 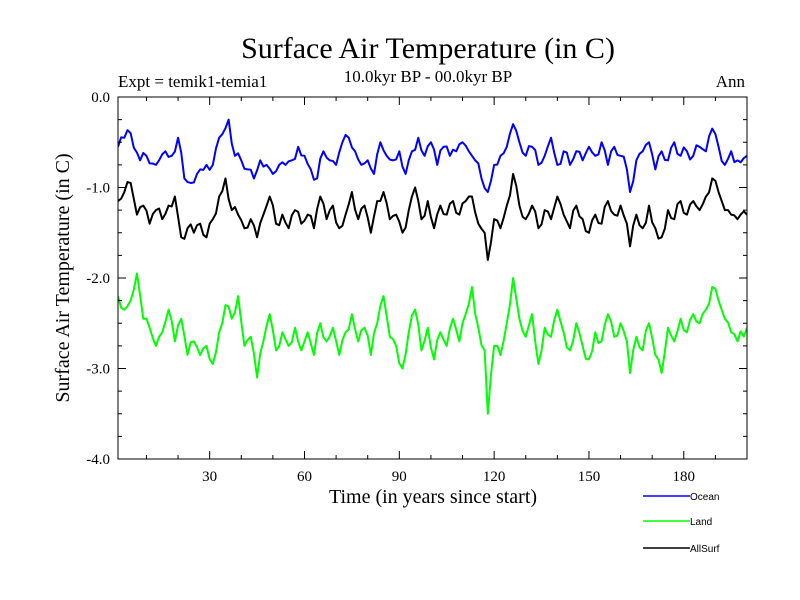 I want to click on series-line-ocean, so click(x=432, y=156).